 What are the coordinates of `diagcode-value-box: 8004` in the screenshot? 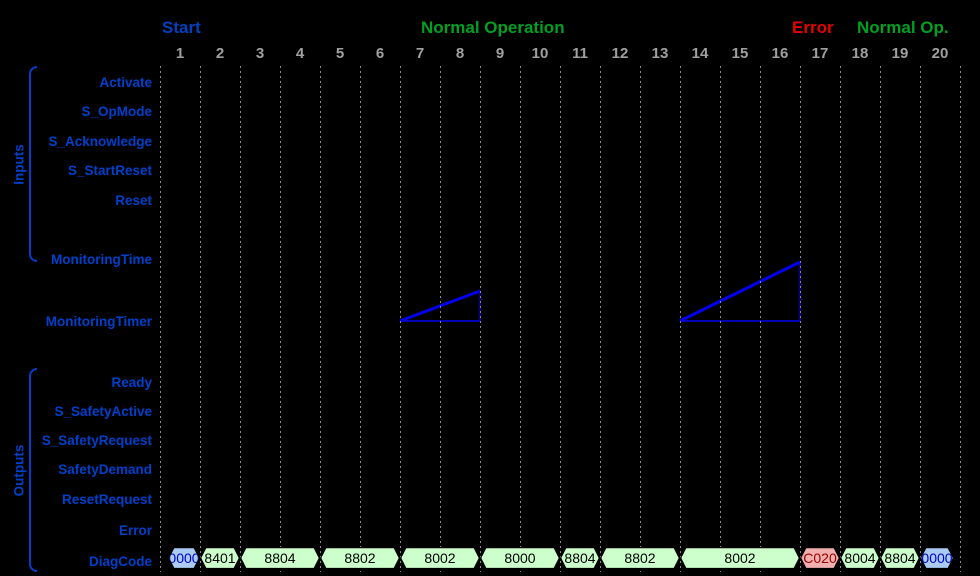 It's located at (860, 558).